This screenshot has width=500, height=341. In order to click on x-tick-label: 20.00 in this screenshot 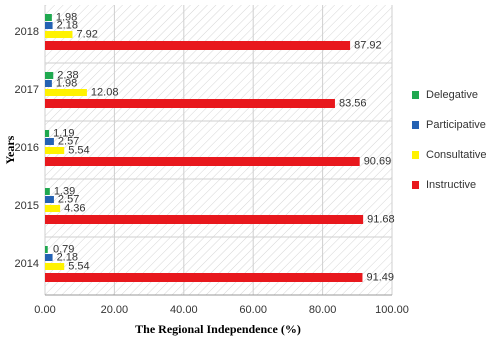, I will do `click(115, 310)`.